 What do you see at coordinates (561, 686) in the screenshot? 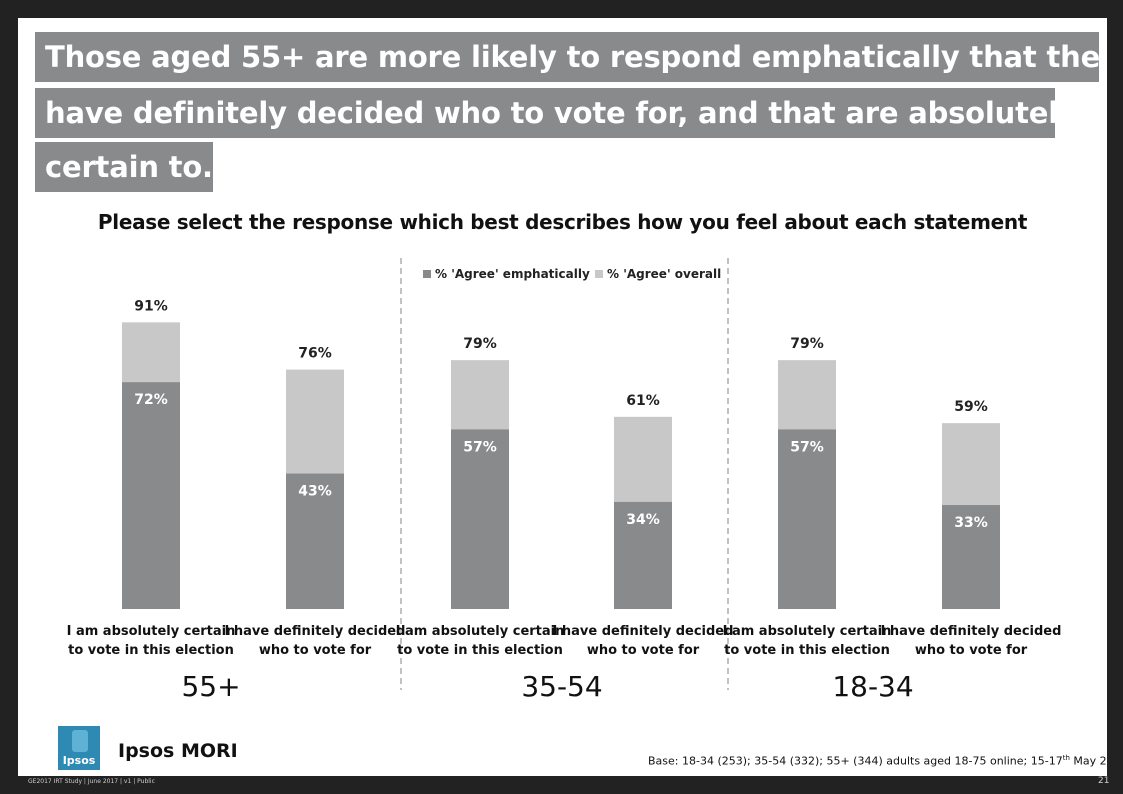
I see `group-label-2: 35-54` at bounding box center [561, 686].